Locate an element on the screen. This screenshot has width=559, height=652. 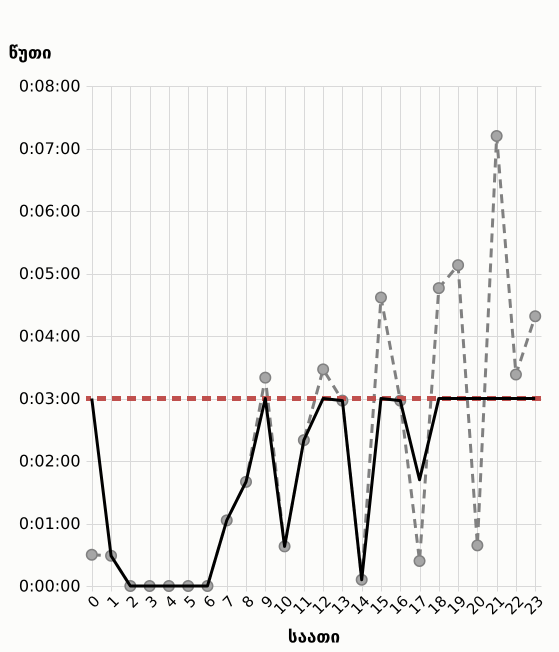
x-tick-label: 2 is located at coordinates (132, 602).